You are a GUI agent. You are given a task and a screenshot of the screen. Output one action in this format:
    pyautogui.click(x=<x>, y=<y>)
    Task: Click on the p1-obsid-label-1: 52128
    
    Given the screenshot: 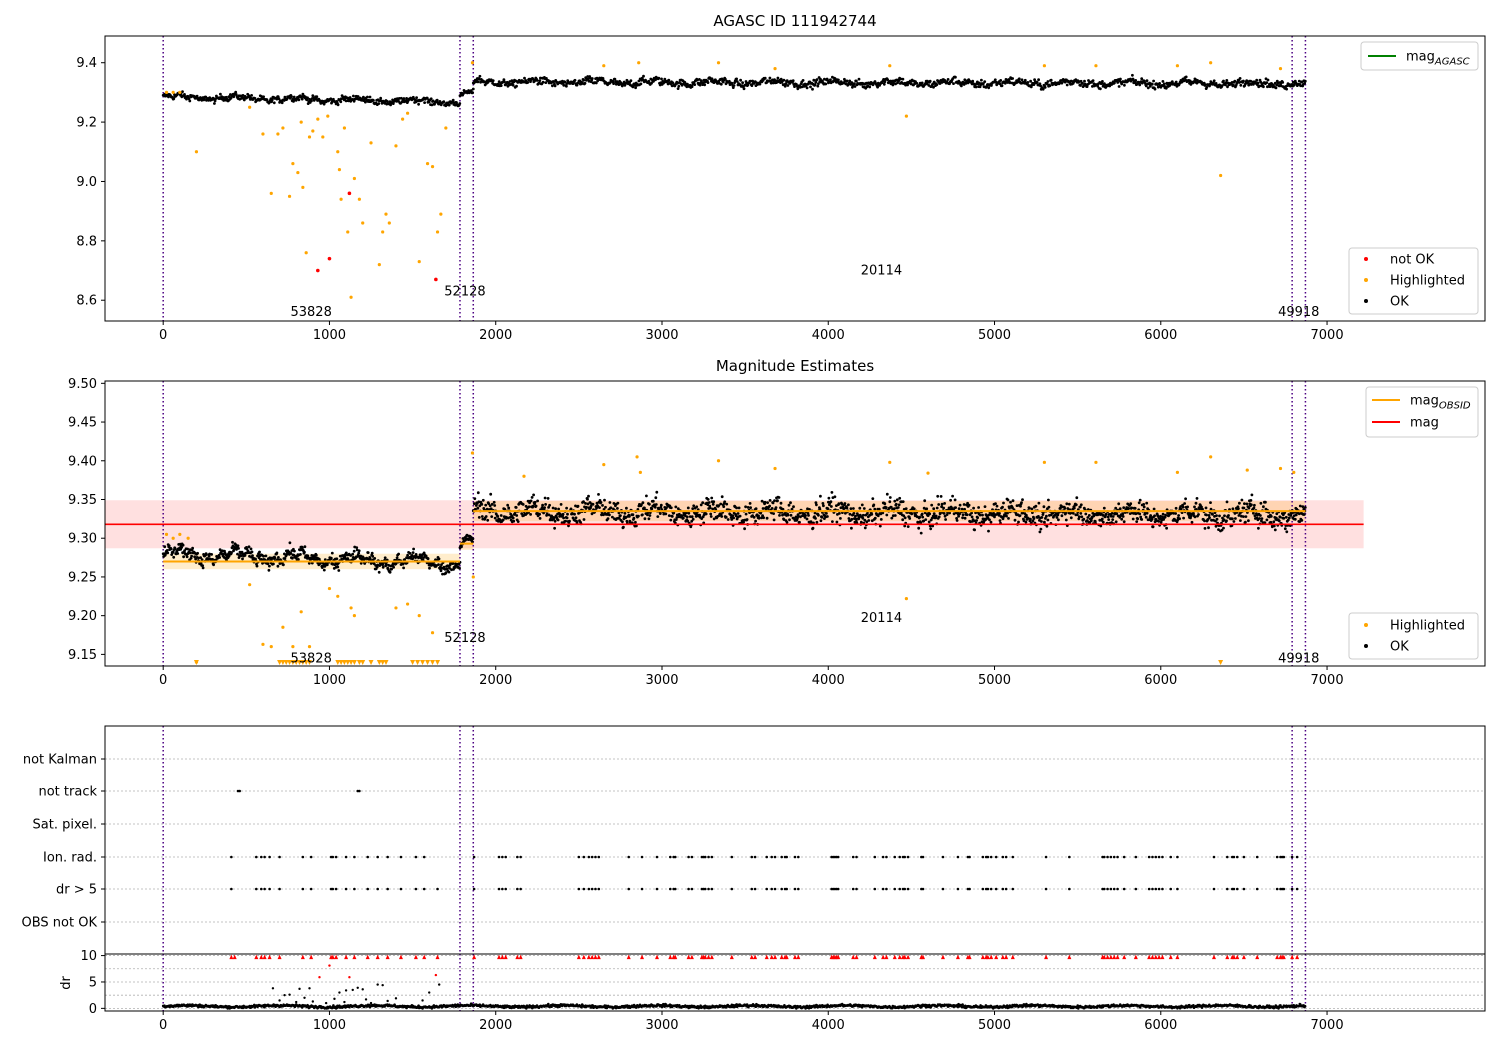 What is the action you would take?
    pyautogui.click(x=464, y=291)
    